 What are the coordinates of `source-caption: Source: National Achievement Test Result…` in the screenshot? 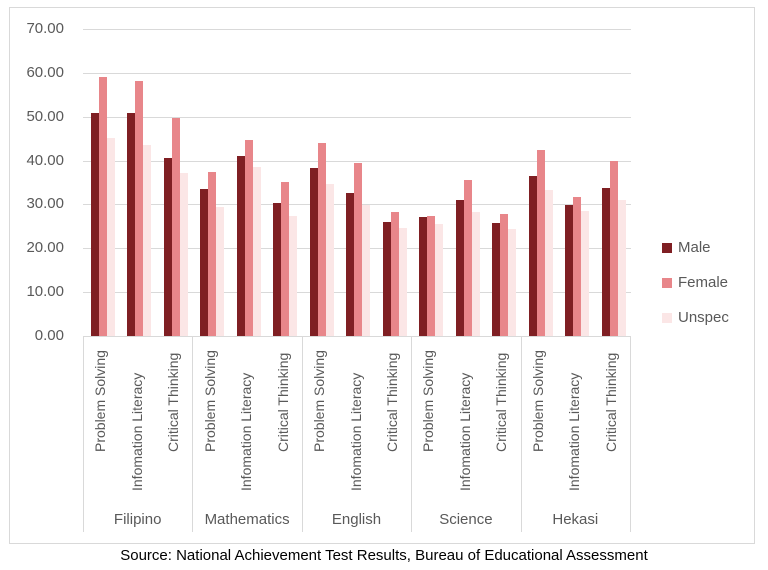 It's located at (384, 555).